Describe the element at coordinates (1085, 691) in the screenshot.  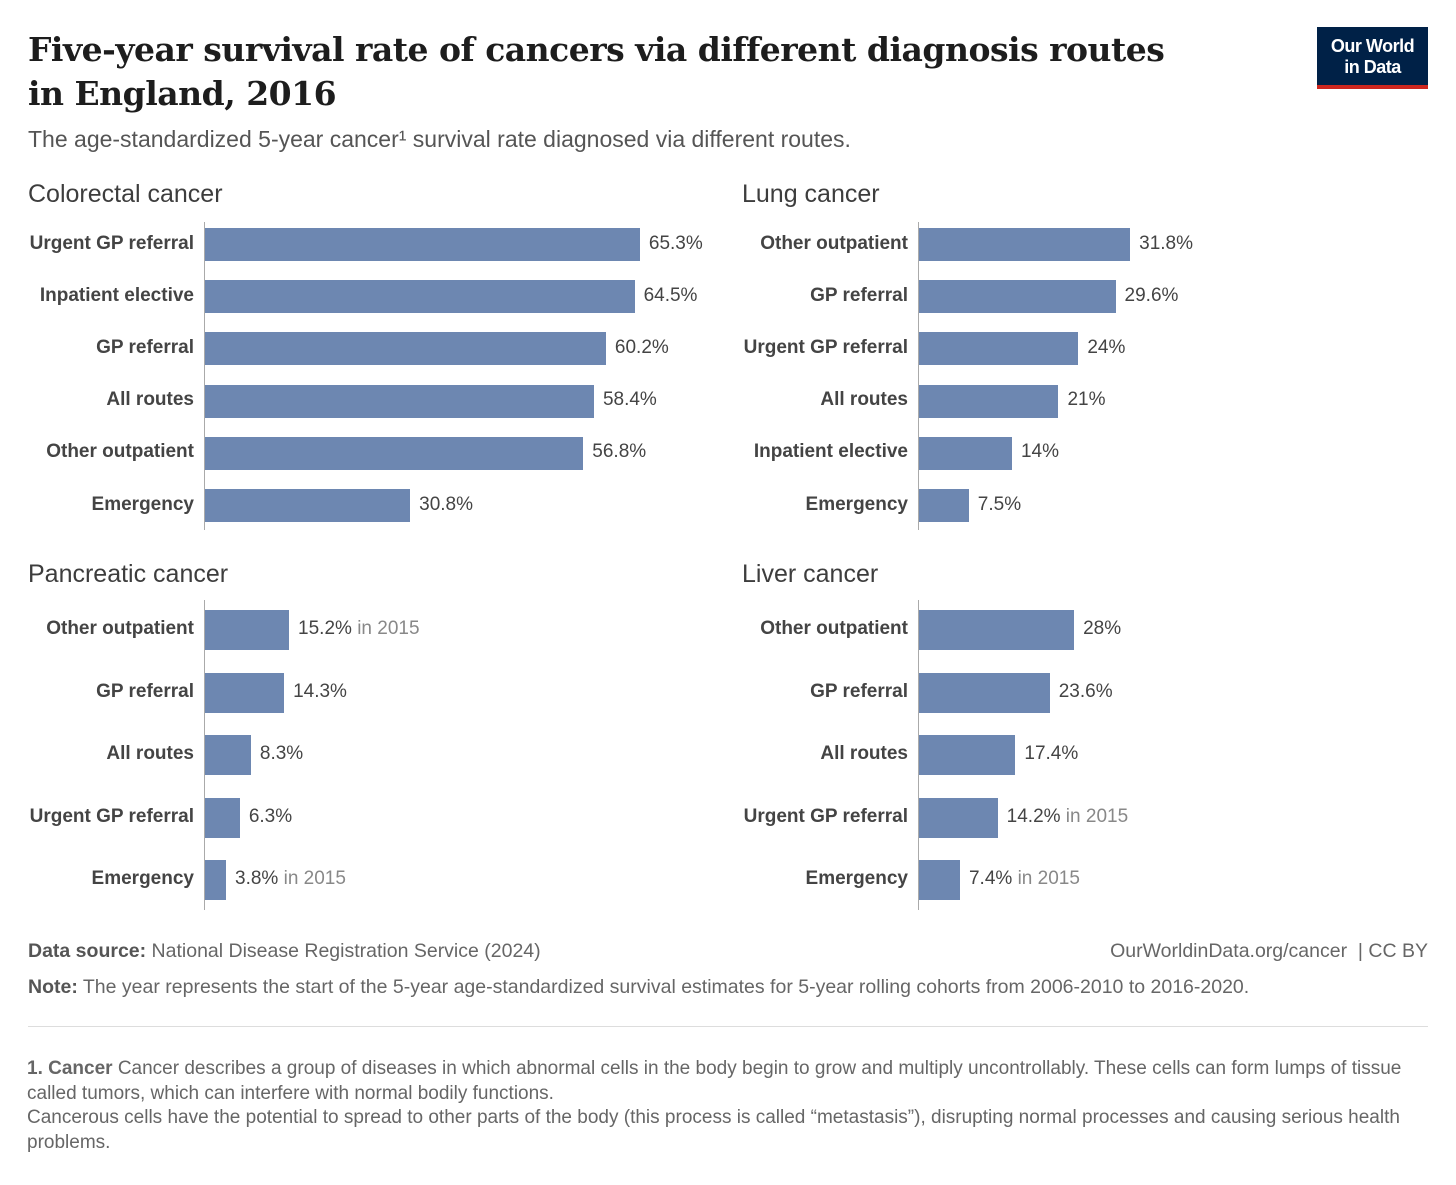
I see `data-label: 23.6%` at that location.